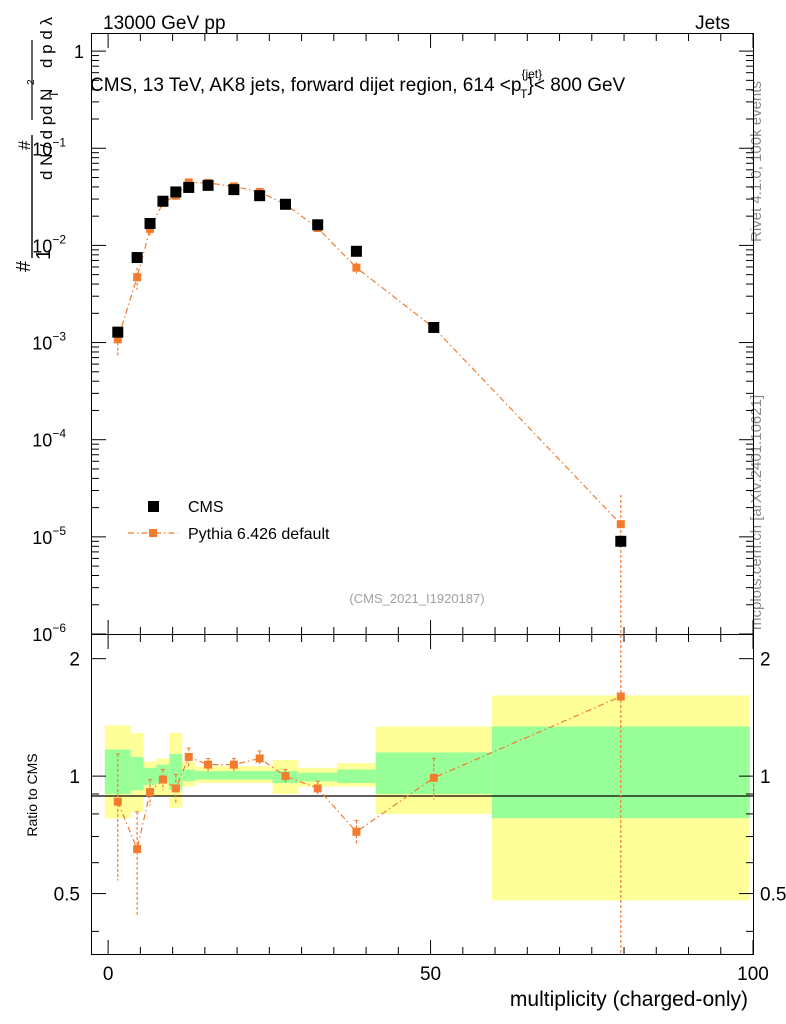 This screenshot has width=786, height=1024. I want to click on legend: CMS Pythia 6.426 default, so click(229, 521).